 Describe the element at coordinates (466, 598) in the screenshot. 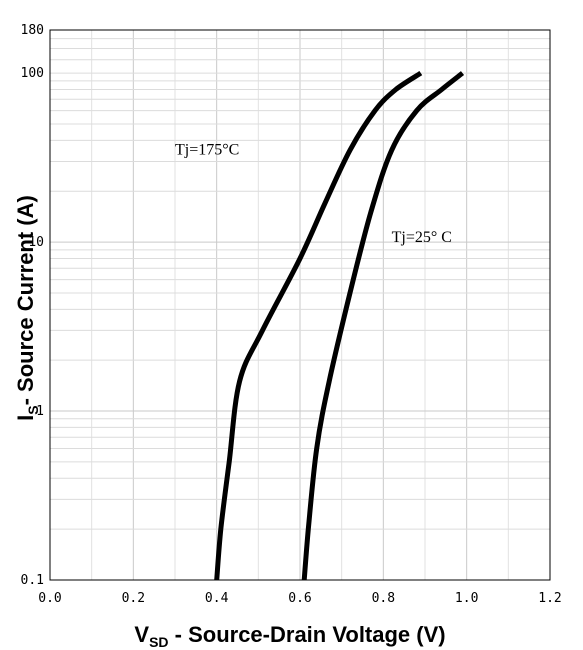

I see `x-tick-label: 1.0` at that location.